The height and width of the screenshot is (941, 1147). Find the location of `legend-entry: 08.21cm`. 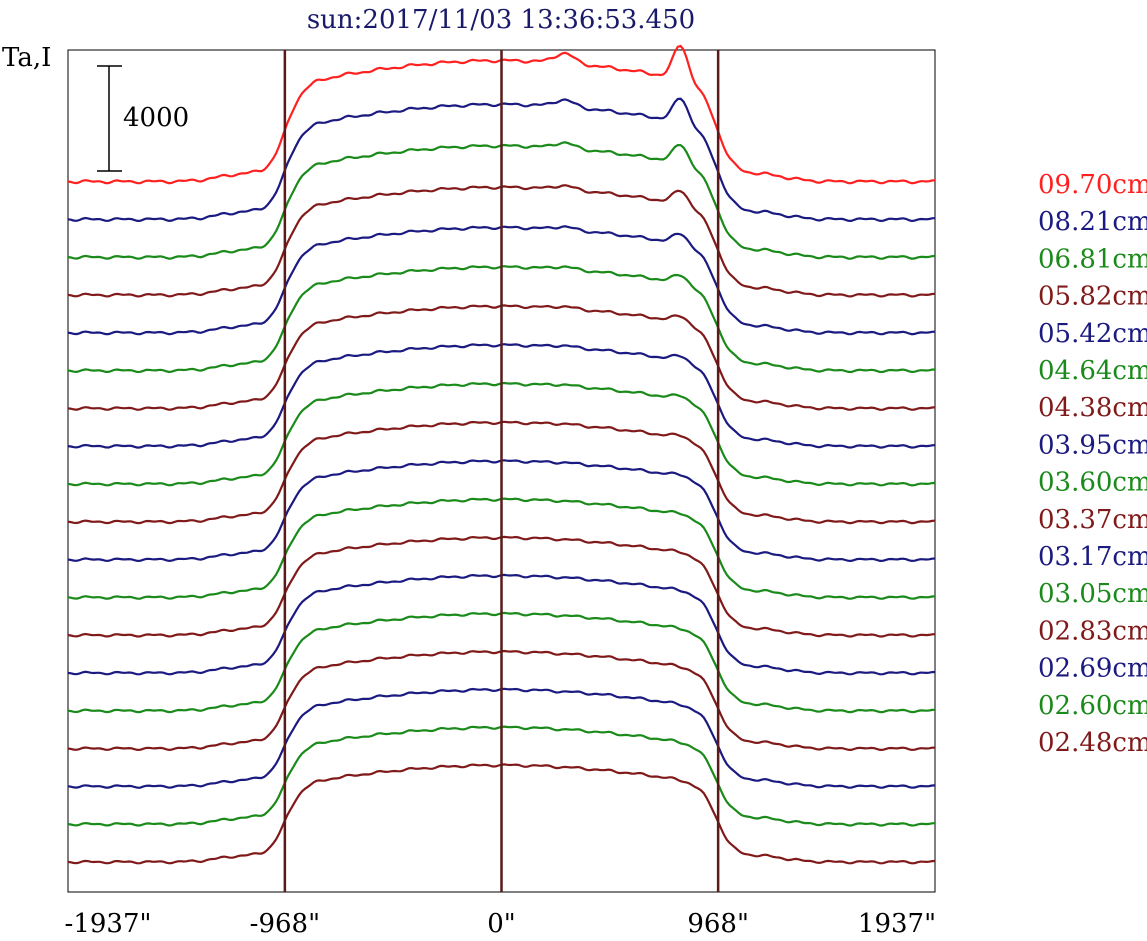

legend-entry: 08.21cm is located at coordinates (1092, 222).